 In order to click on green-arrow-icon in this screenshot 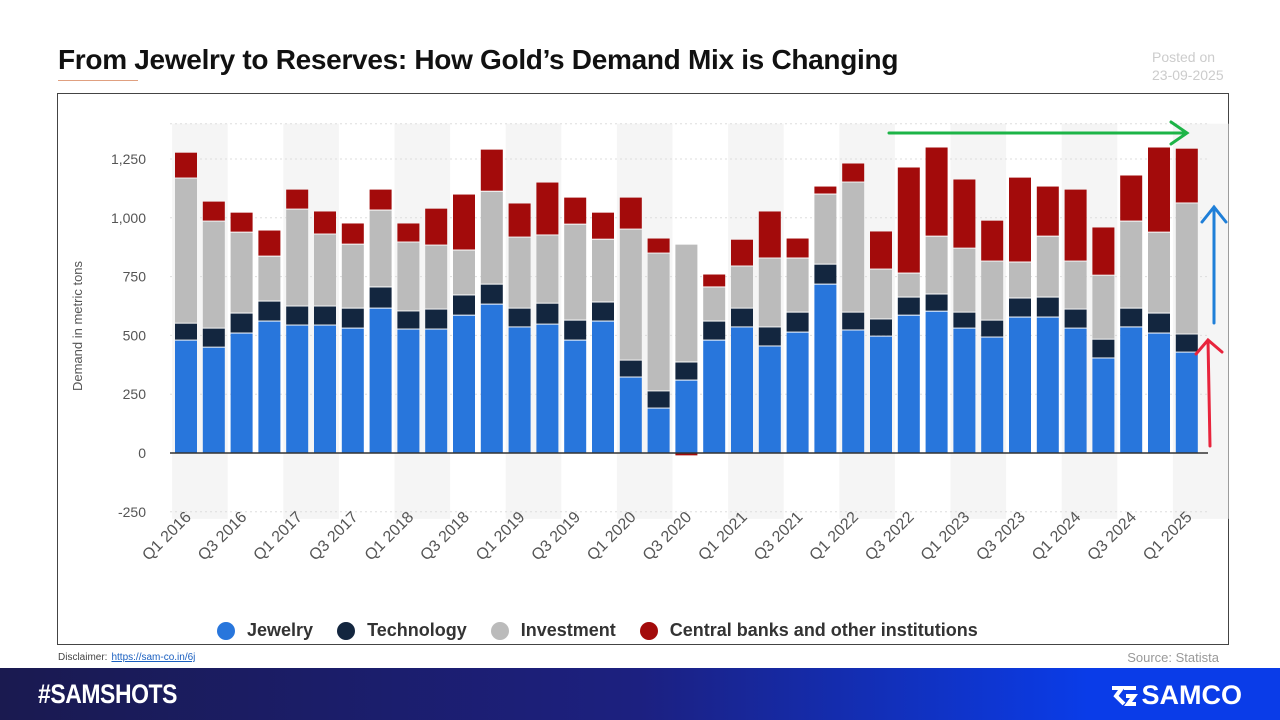, I will do `click(1038, 133)`.